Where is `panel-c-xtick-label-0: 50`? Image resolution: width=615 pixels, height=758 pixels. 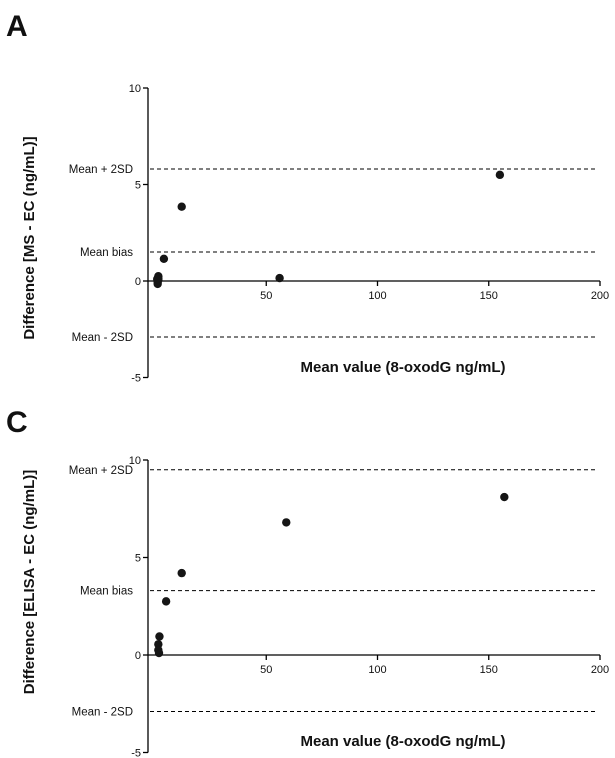 panel-c-xtick-label-0: 50 is located at coordinates (266, 670).